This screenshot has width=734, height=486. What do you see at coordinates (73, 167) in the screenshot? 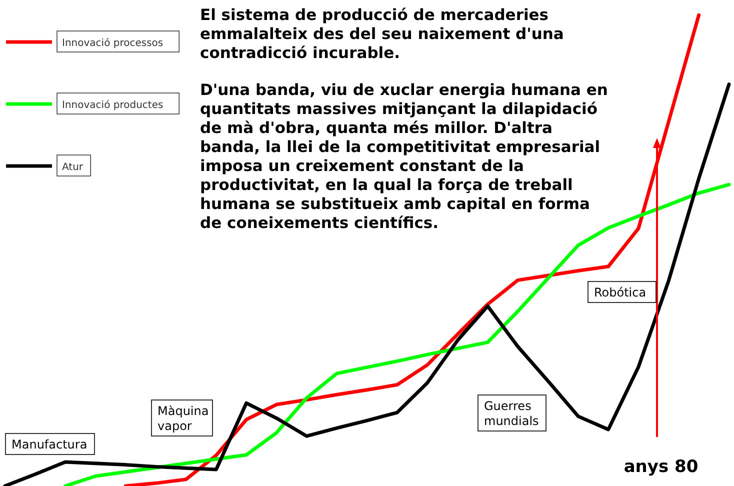
I see `legend-label: Atur` at bounding box center [73, 167].